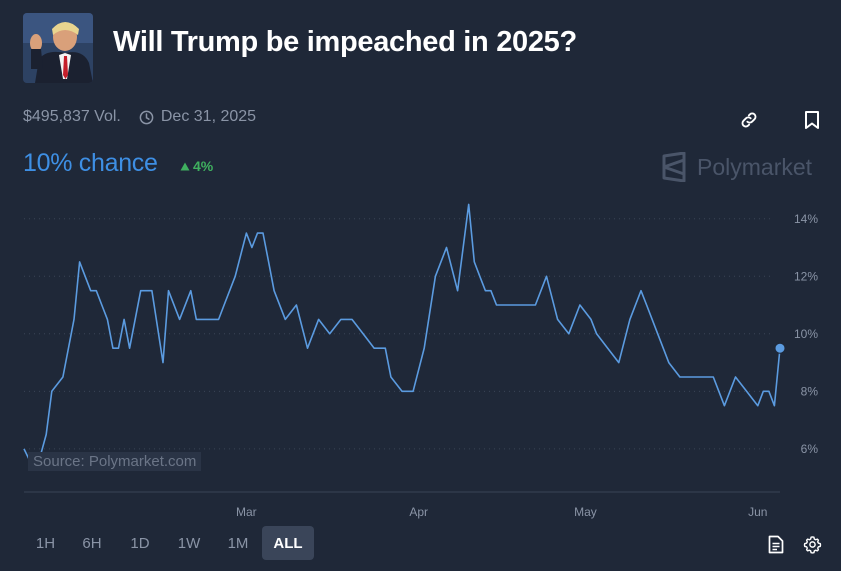 This screenshot has width=841, height=571. I want to click on x-tick-label: Jun, so click(757, 512).